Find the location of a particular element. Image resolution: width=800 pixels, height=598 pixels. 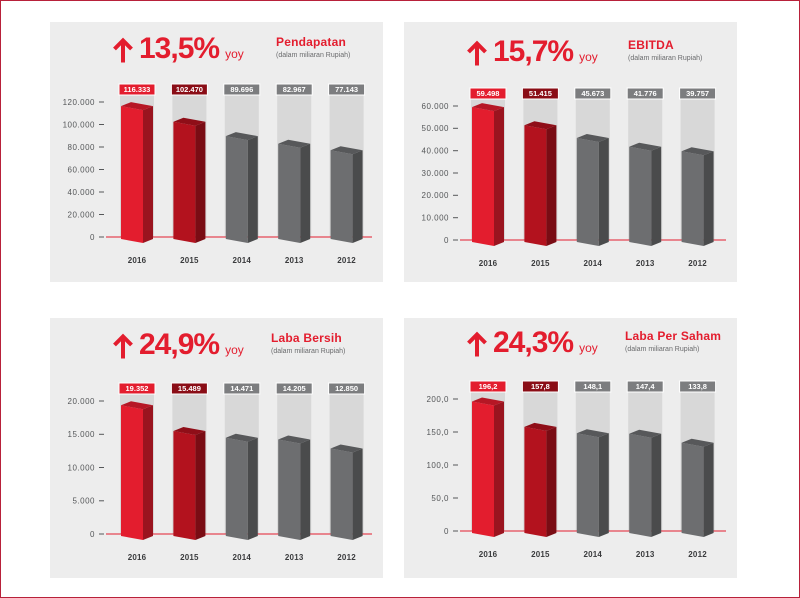

data-label: 12.850 is located at coordinates (346, 388).